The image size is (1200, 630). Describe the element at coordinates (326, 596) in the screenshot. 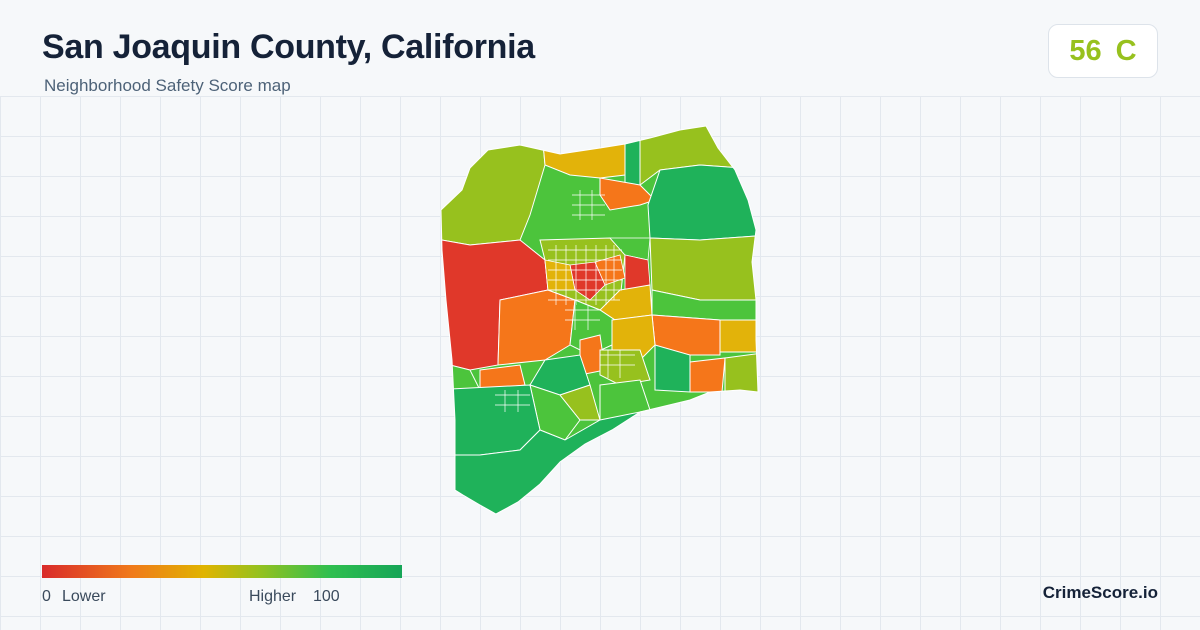

I see `legend-max: 100` at that location.